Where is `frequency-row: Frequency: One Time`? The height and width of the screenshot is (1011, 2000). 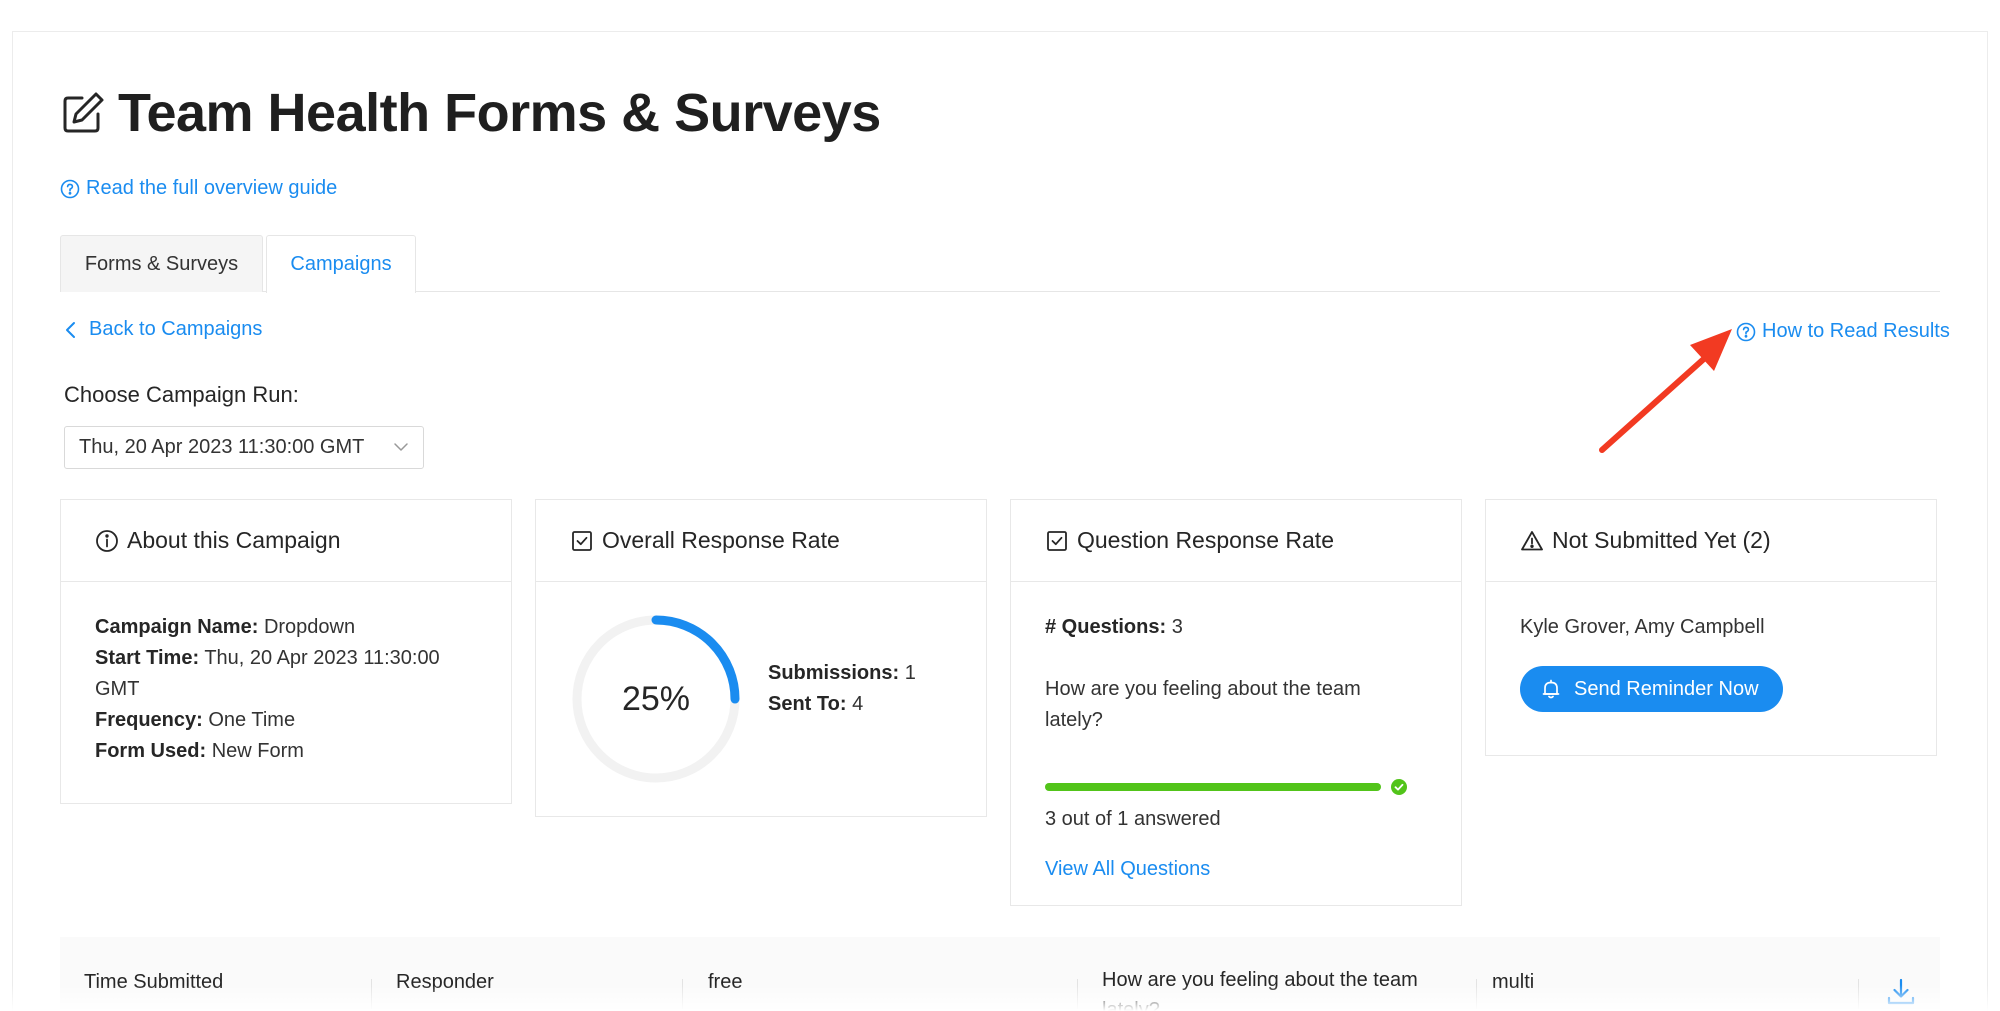
frequency-row: Frequency: One Time is located at coordinates (286, 720).